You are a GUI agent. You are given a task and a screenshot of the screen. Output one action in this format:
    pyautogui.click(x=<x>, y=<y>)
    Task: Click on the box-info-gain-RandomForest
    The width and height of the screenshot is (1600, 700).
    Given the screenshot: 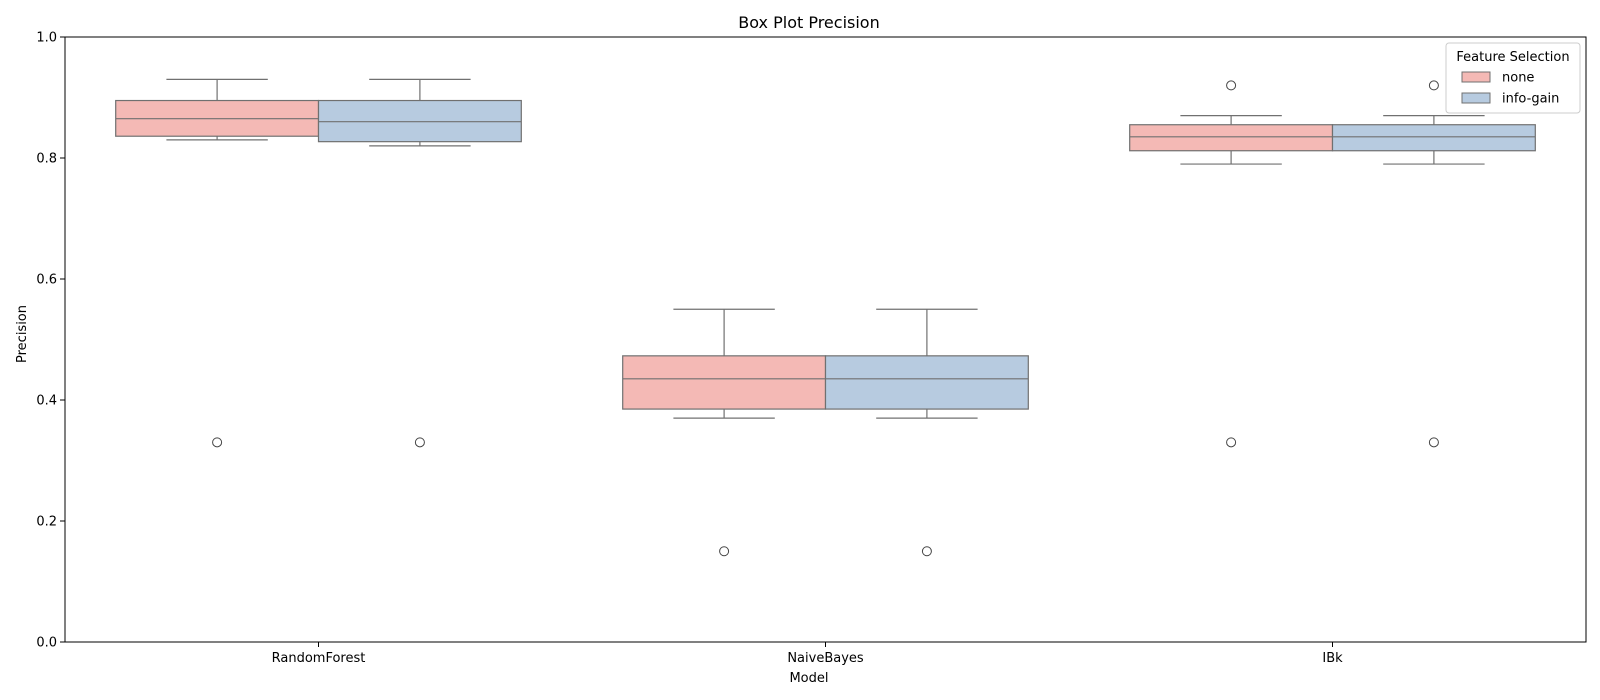 What is the action you would take?
    pyautogui.click(x=419, y=263)
    